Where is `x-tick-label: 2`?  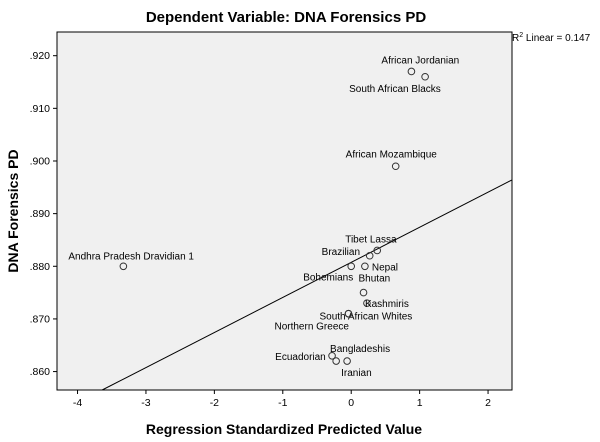
x-tick-label: 2 is located at coordinates (488, 403).